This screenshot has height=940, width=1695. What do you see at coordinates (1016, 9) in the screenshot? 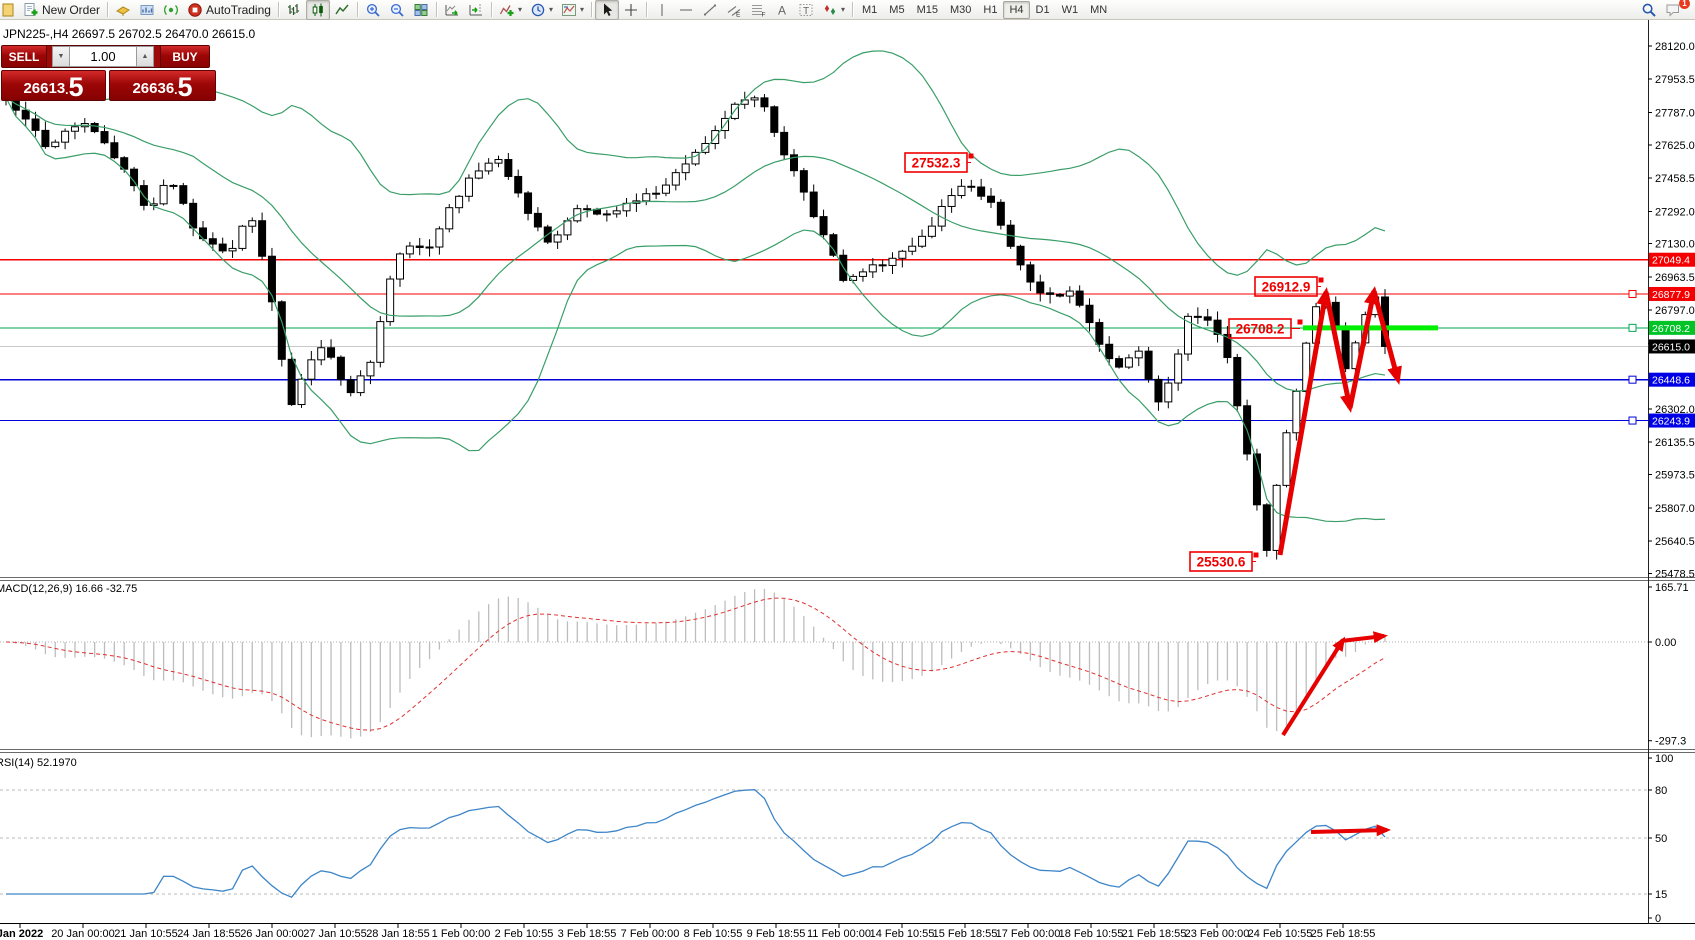
I see `timeframe-h4-button: H4` at bounding box center [1016, 9].